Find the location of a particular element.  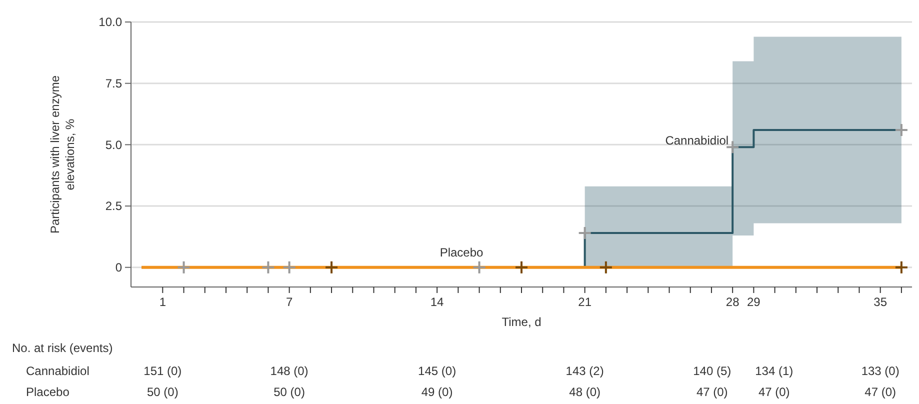

text: 151 (0) is located at coordinates (163, 371).